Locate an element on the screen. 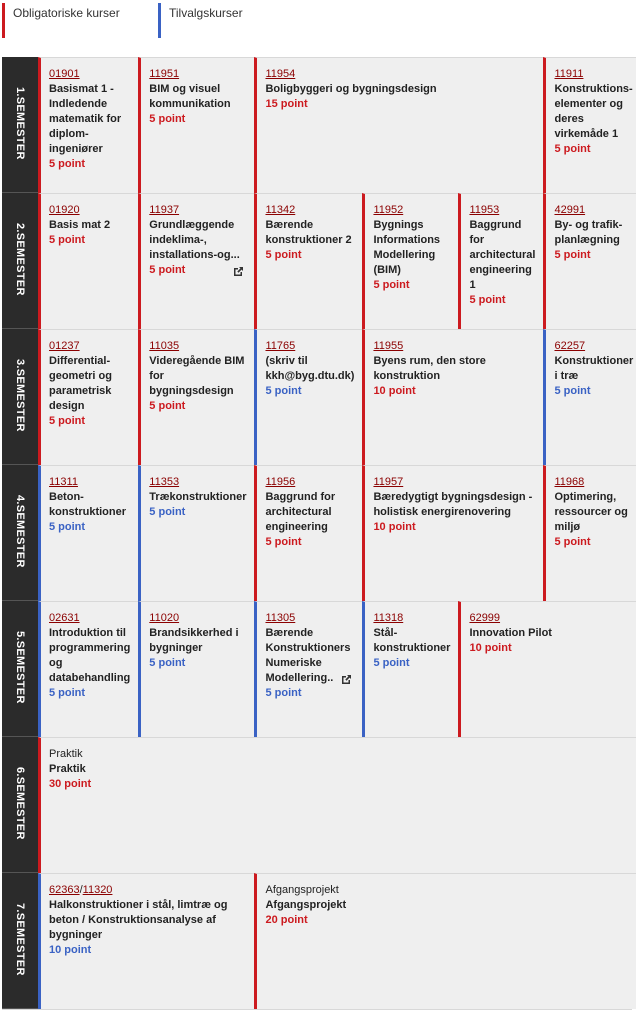  course-codes: 01237 is located at coordinates (89, 346).